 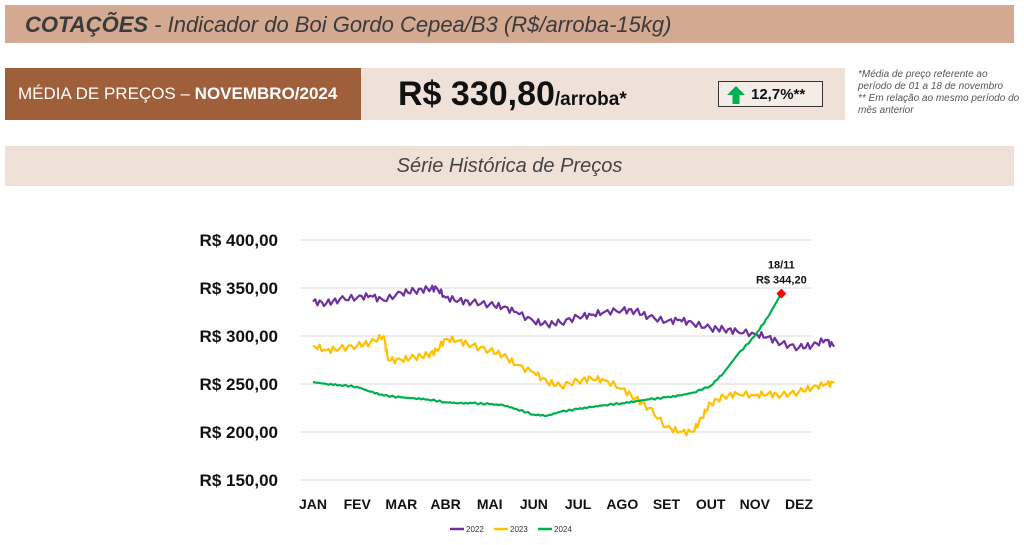 I want to click on price-unit: /arroba*, so click(x=590, y=99).